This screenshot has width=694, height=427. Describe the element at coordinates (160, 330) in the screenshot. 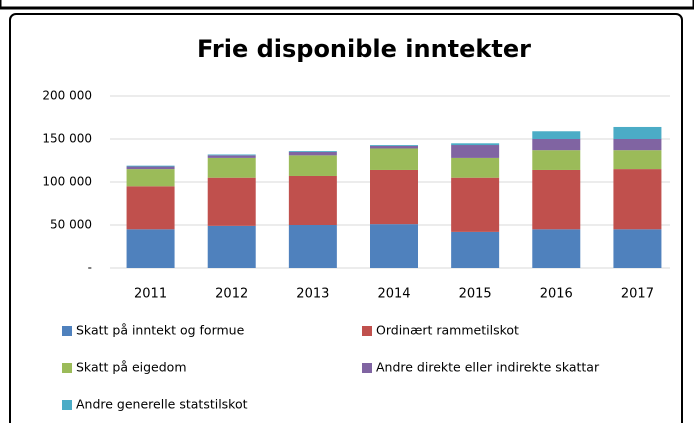

I see `legend-label: Skatt på inntekt og formue` at that location.